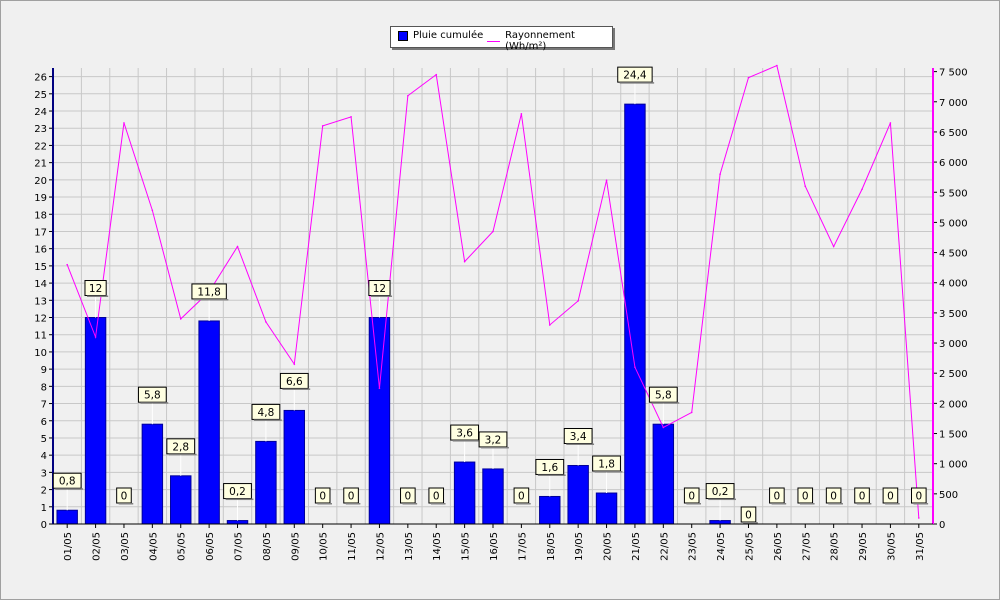 Image resolution: width=1000 pixels, height=600 pixels. I want to click on y-right-tick-label: 1 000, so click(953, 465).